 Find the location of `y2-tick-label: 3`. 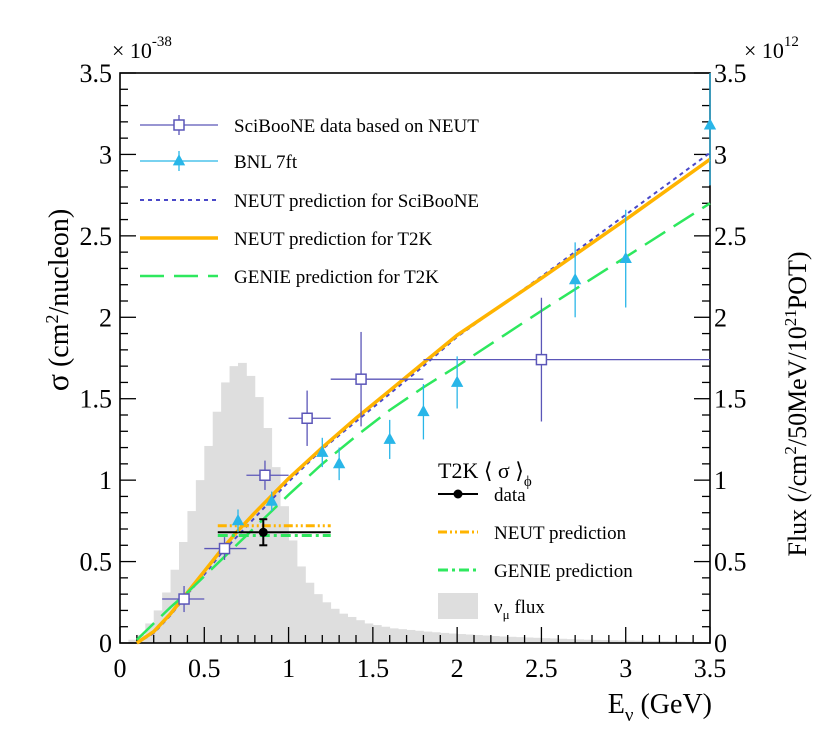

y2-tick-label: 3 is located at coordinates (720, 154).